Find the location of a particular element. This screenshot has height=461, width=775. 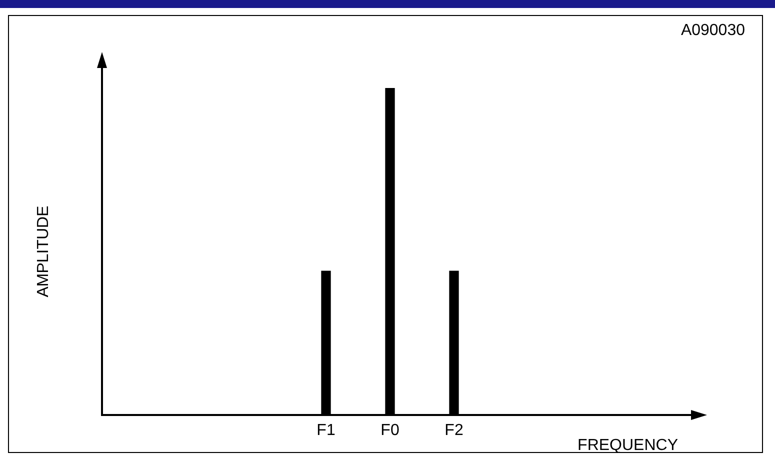

text: A090030 is located at coordinates (712, 31).